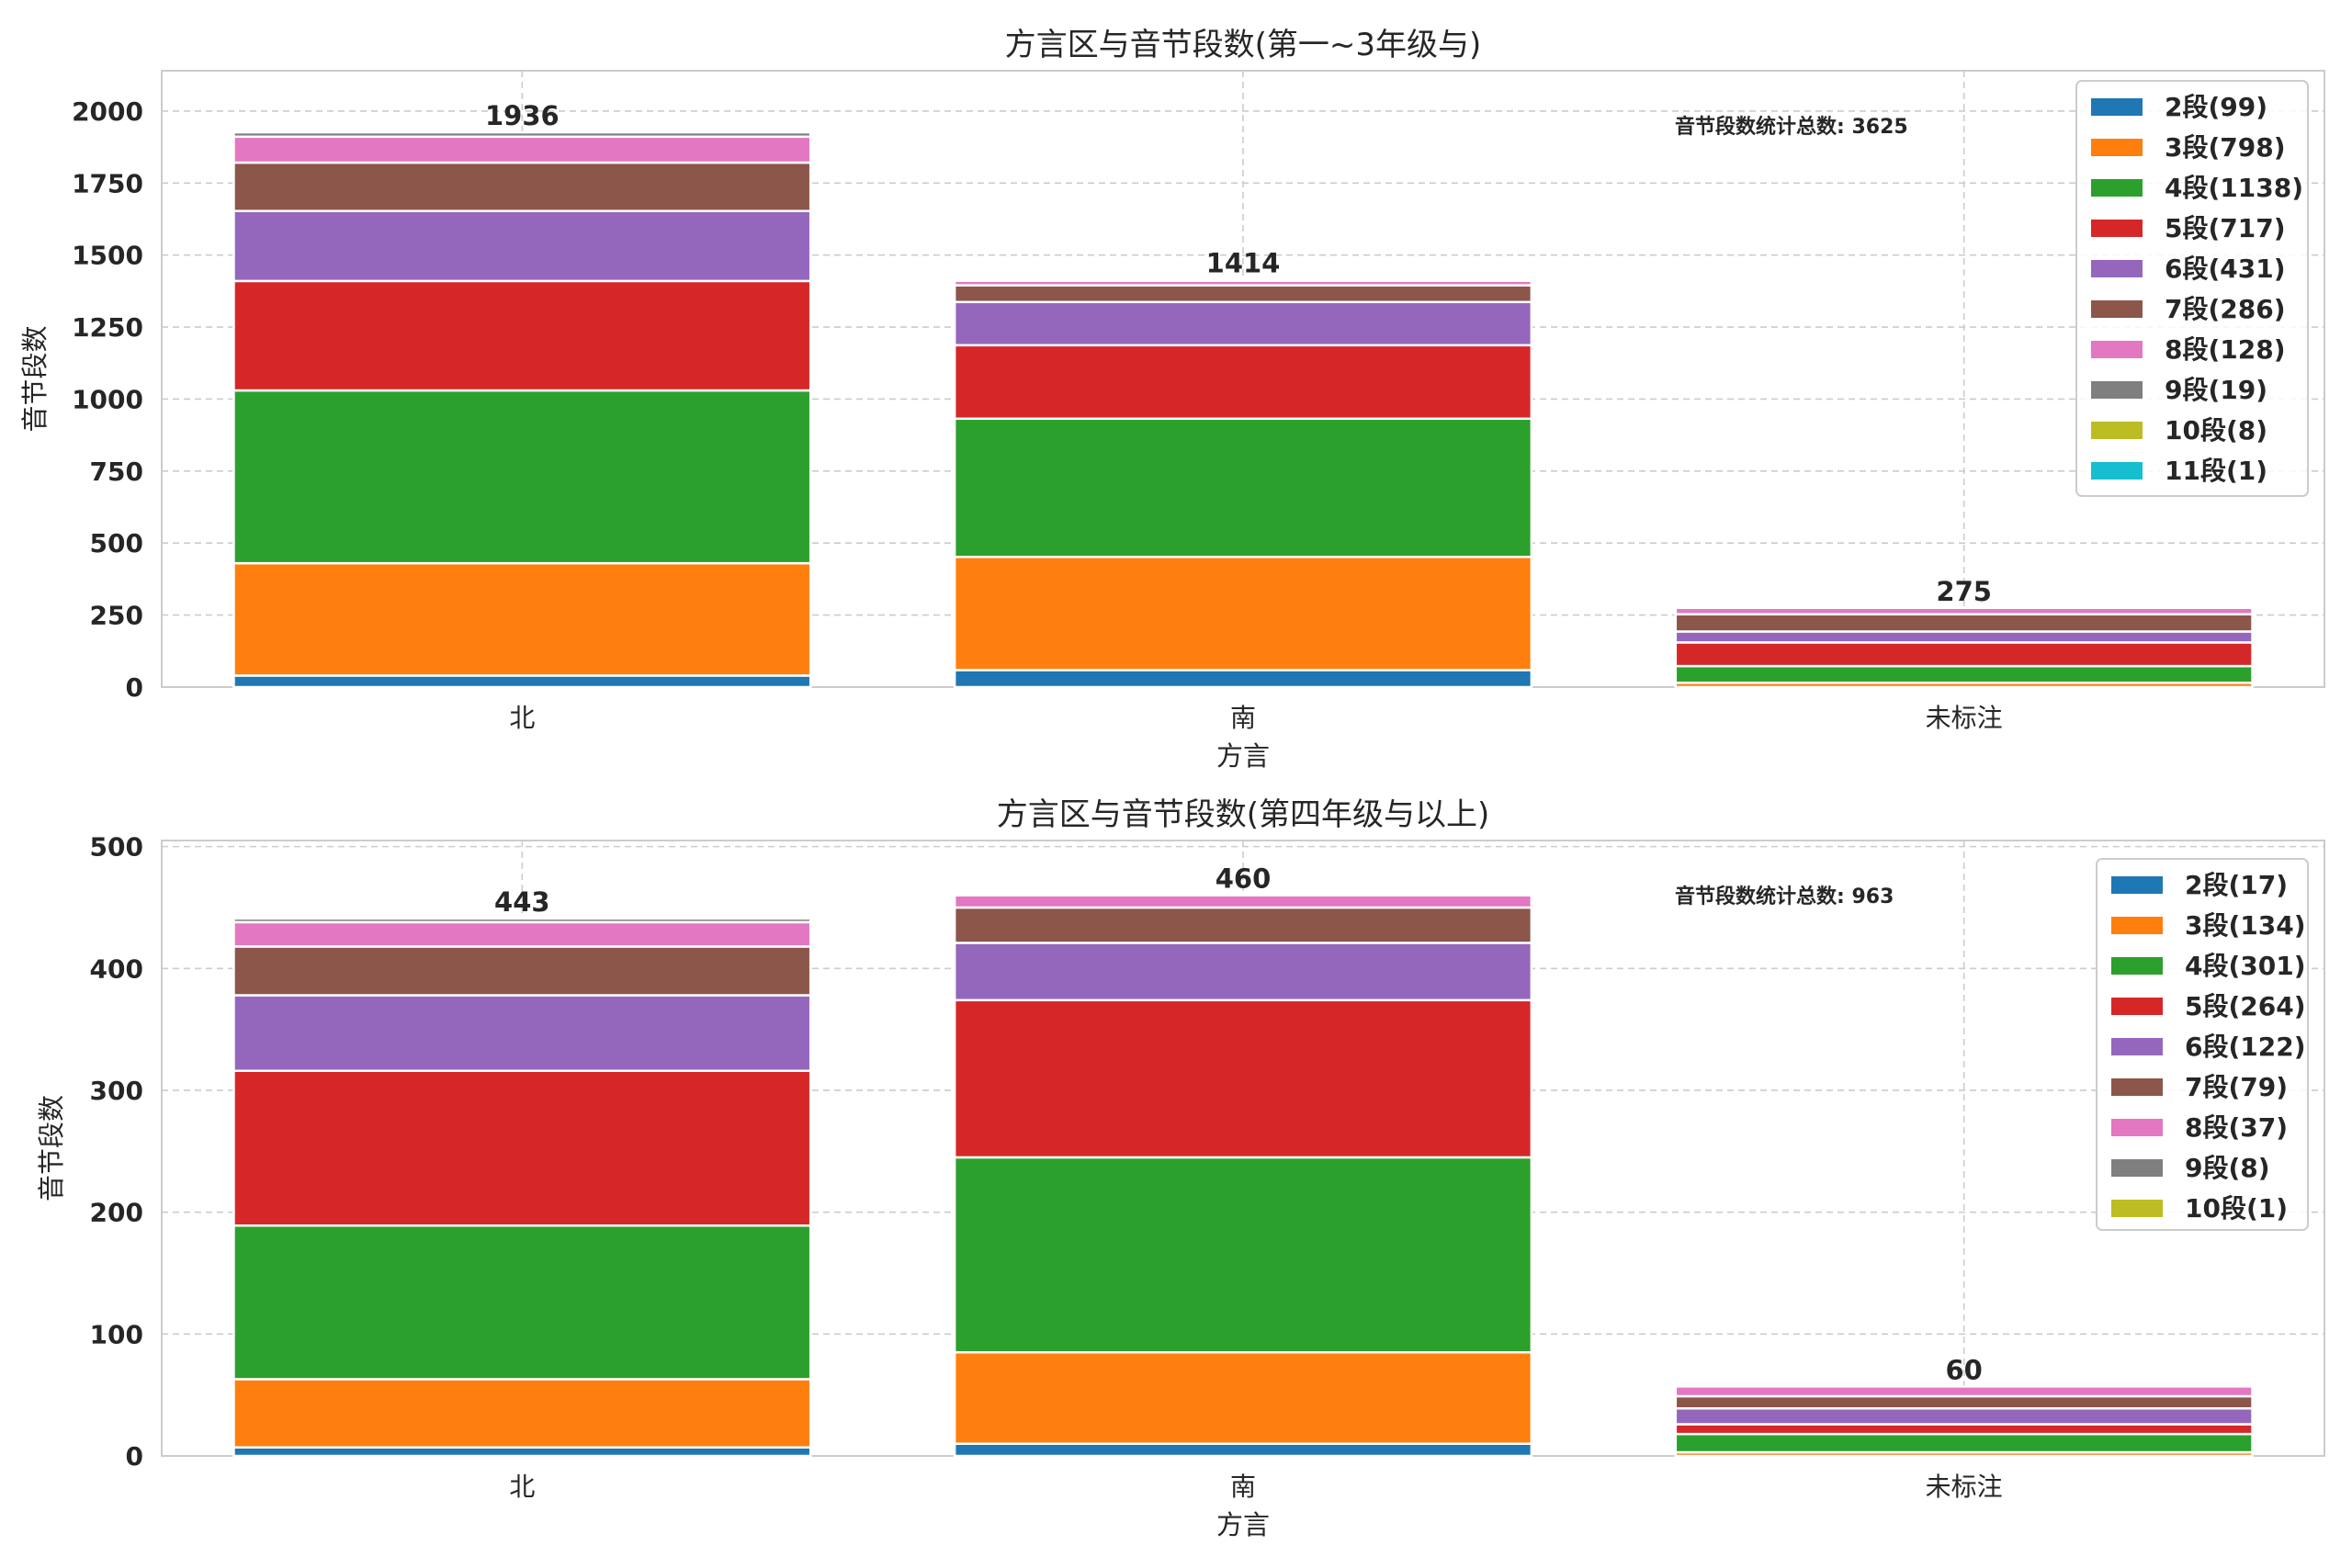 The image size is (2352, 1568). What do you see at coordinates (107, 399) in the screenshot?
I see `y-tick-label: 1000` at bounding box center [107, 399].